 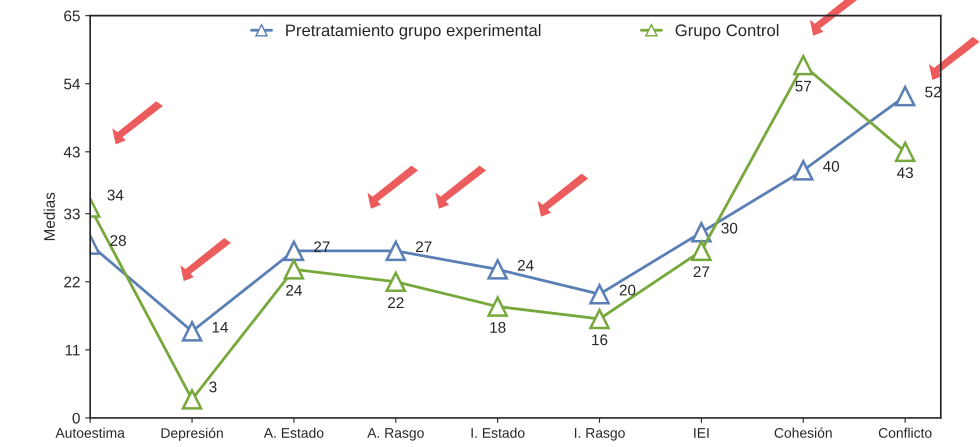 I want to click on data-label: 14, so click(x=220, y=327).